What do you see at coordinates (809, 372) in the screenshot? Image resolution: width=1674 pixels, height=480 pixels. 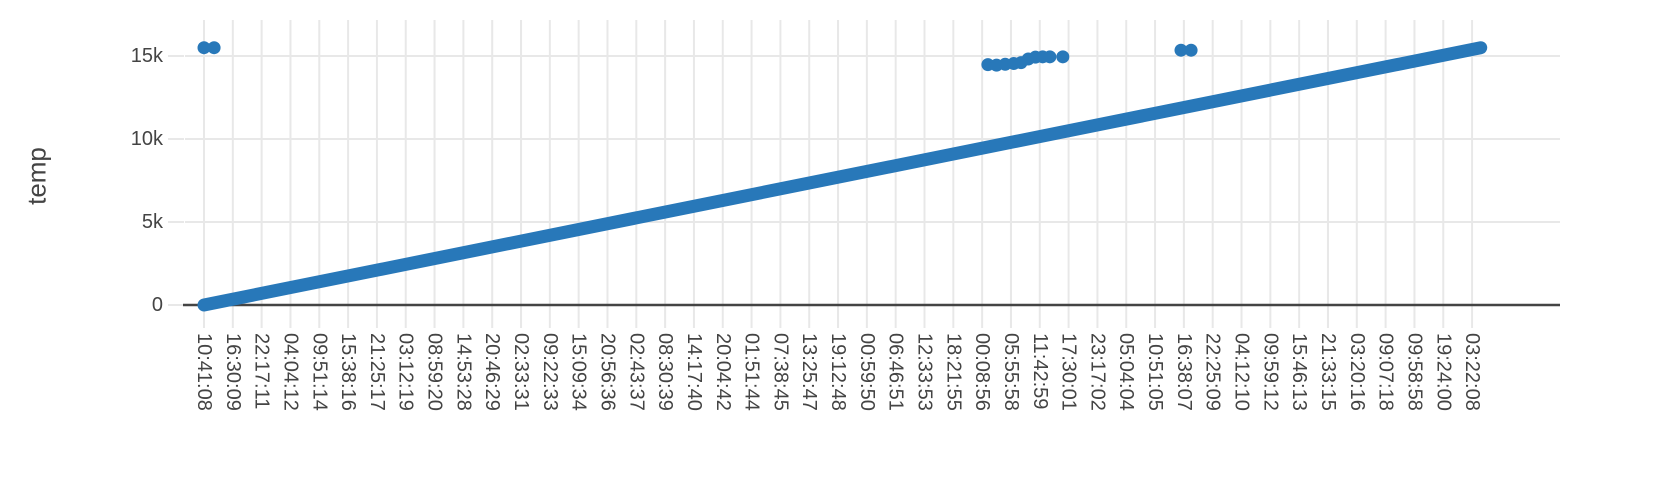 I see `x-tick-label: 13:25:47` at bounding box center [809, 372].